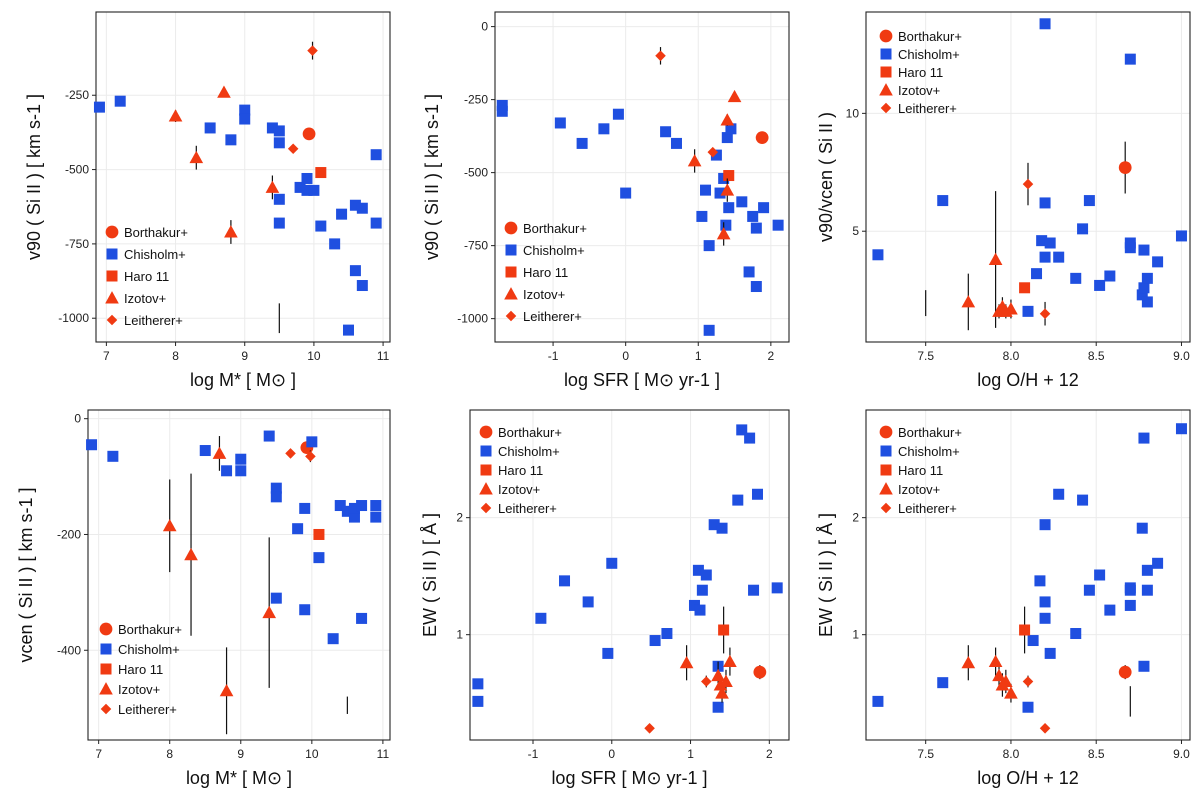 The width and height of the screenshot is (1200, 801). What do you see at coordinates (77, 170) in the screenshot?
I see `y-tick-label: -500` at bounding box center [77, 170].